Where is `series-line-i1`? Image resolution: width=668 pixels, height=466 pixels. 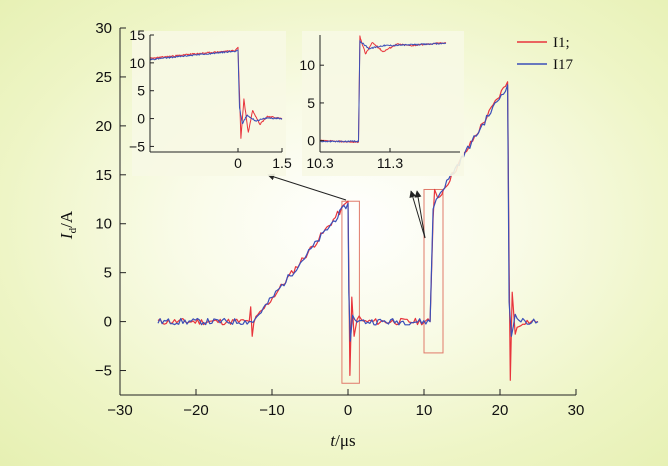
series-line-i1 is located at coordinates (216, 92).